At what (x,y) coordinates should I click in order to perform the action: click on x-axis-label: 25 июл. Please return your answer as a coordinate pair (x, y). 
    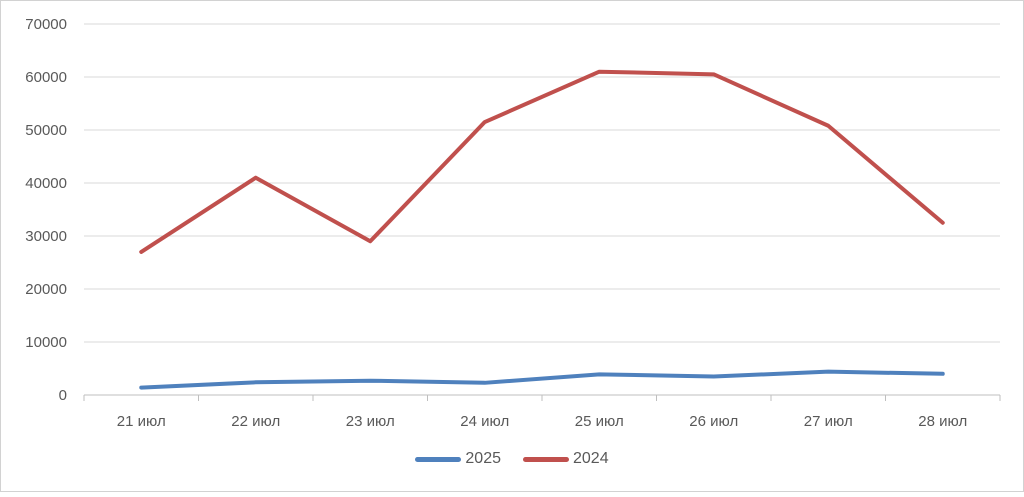
    Looking at the image, I should click on (599, 421).